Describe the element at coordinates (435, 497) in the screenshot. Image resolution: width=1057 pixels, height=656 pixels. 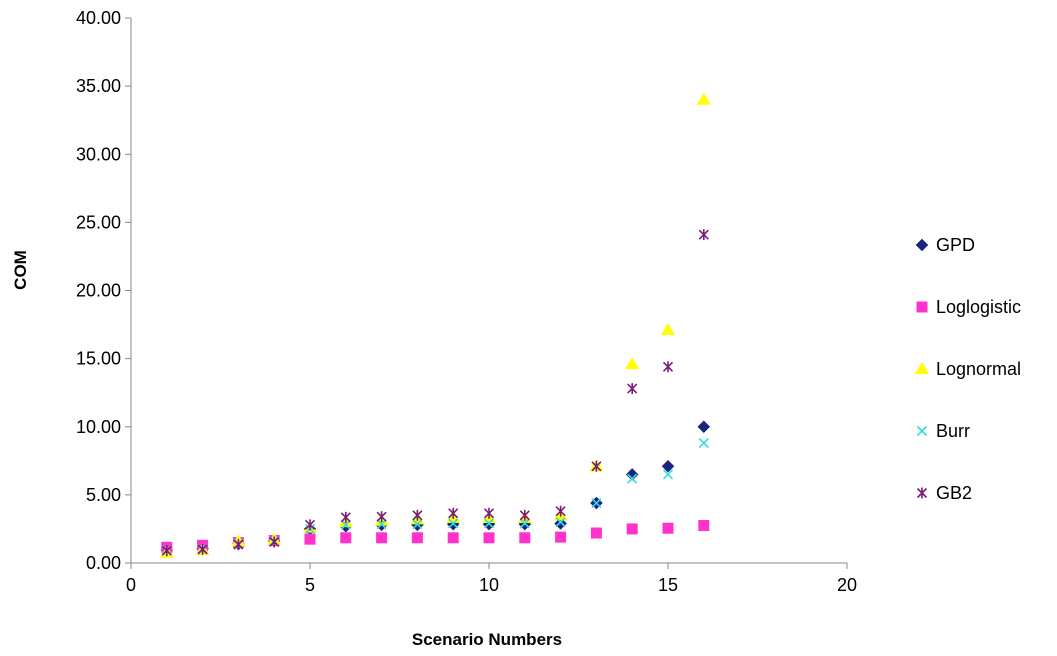
I see `series-burr` at that location.